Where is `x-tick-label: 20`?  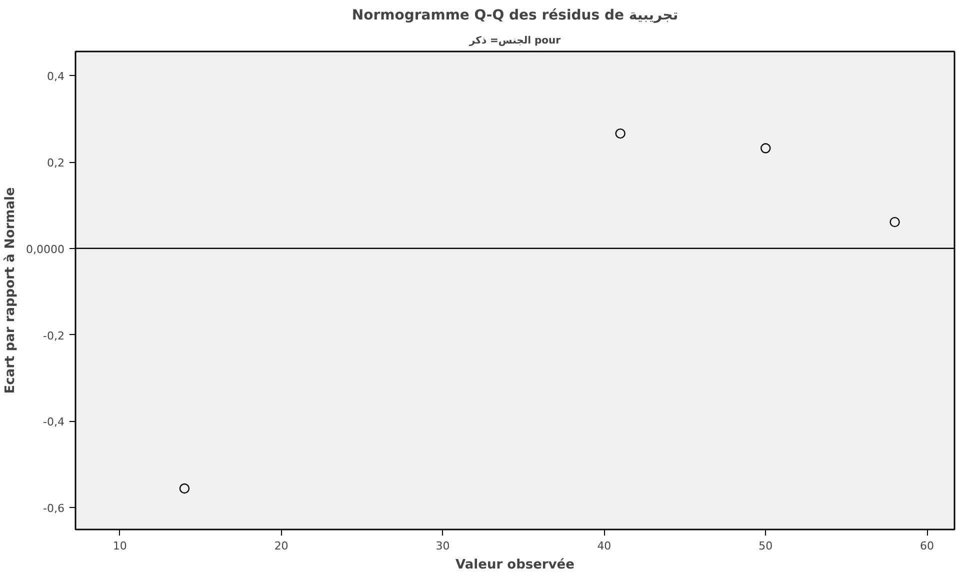
x-tick-label: 20 is located at coordinates (281, 546).